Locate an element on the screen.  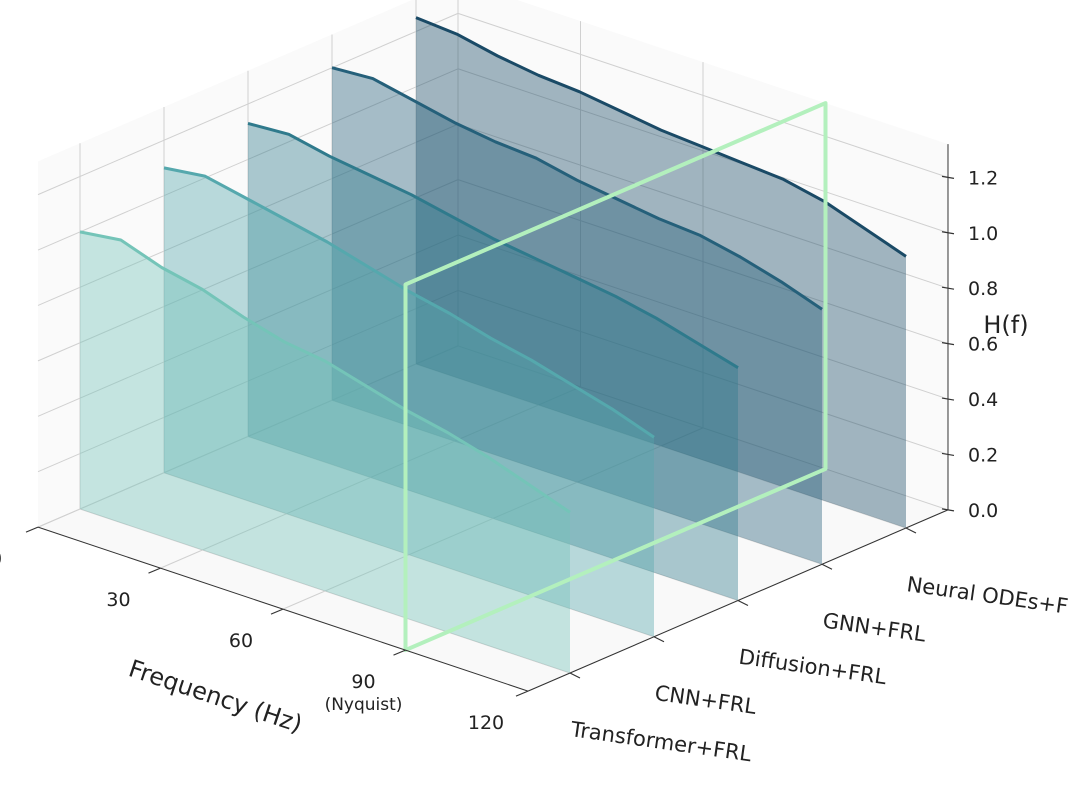
z-tick-label: 1.2 is located at coordinates (983, 178).